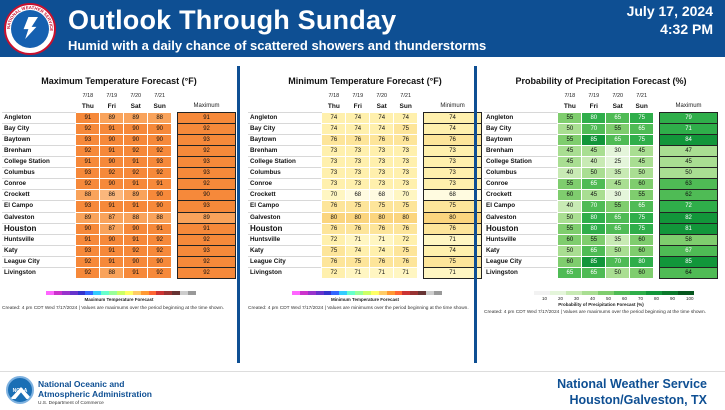 The width and height of the screenshot is (725, 410). What do you see at coordinates (641, 298) in the screenshot?
I see `scale-tick-label: 70` at bounding box center [641, 298].